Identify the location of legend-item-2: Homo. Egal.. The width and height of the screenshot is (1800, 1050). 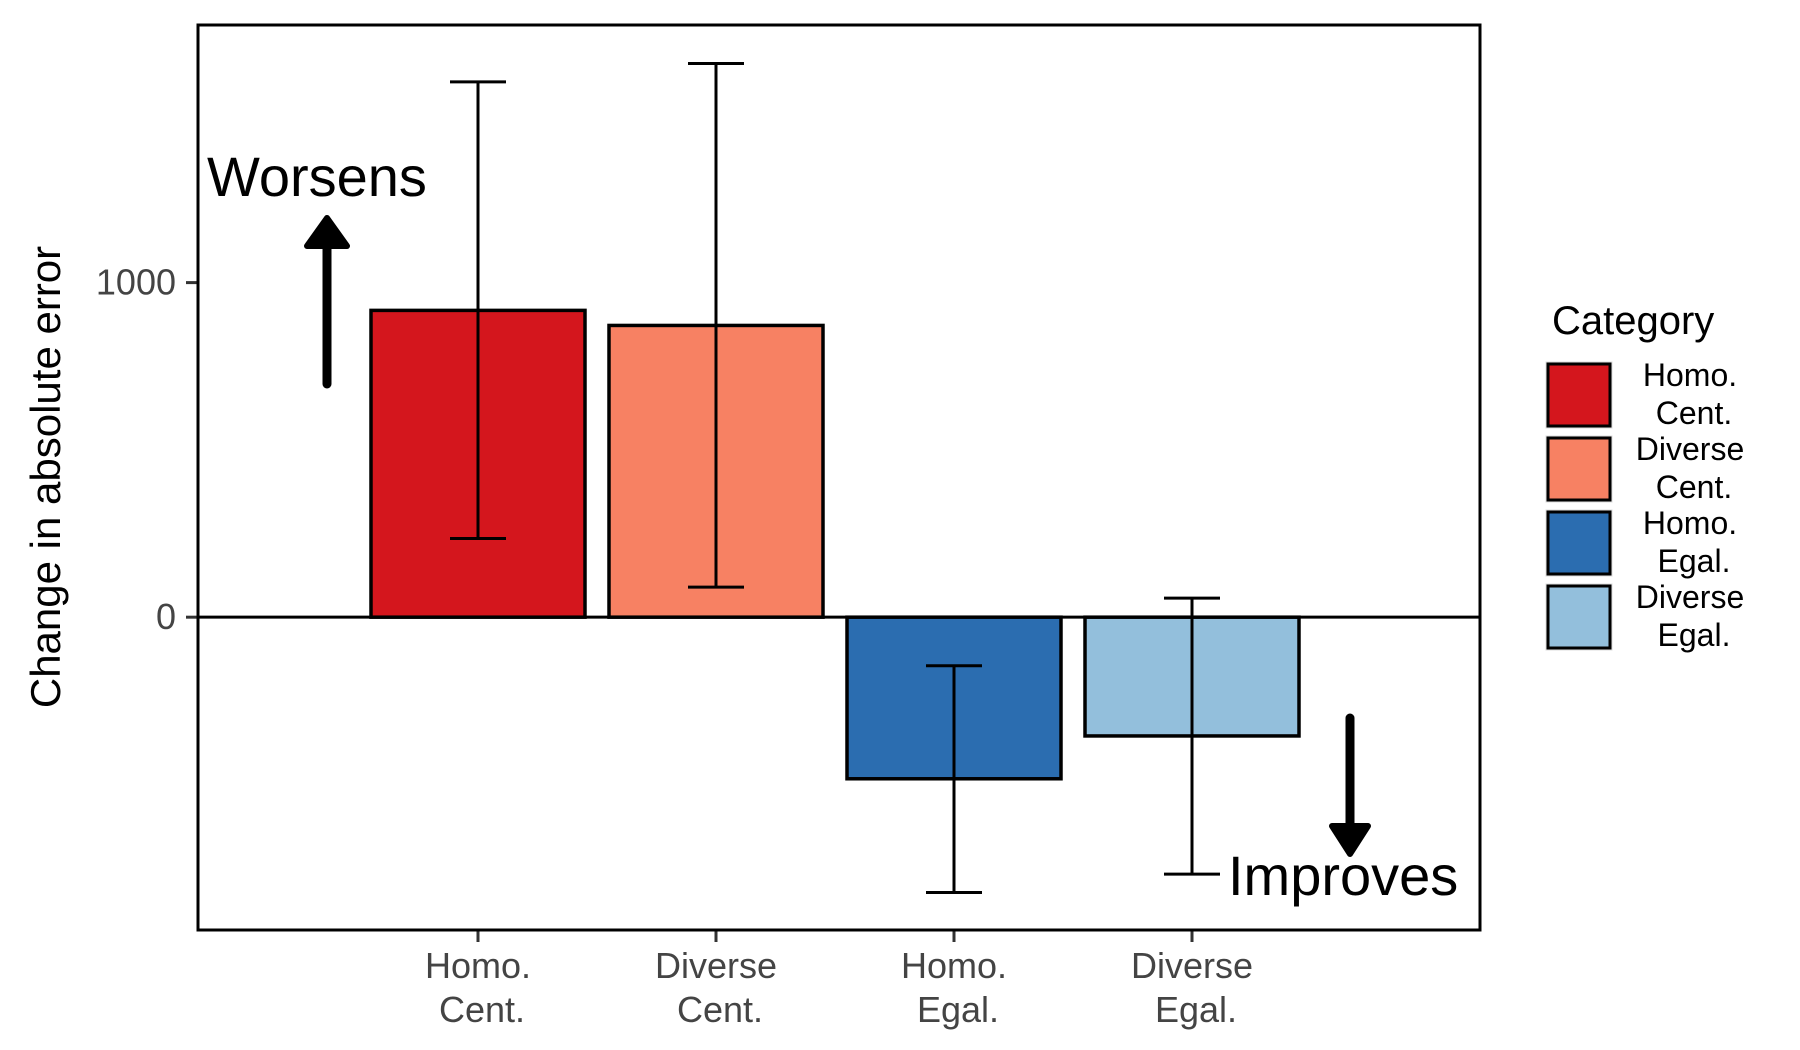
(1641, 542).